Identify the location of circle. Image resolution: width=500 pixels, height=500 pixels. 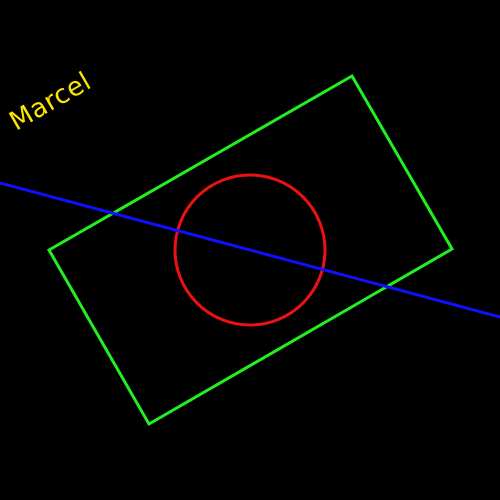
(250, 250).